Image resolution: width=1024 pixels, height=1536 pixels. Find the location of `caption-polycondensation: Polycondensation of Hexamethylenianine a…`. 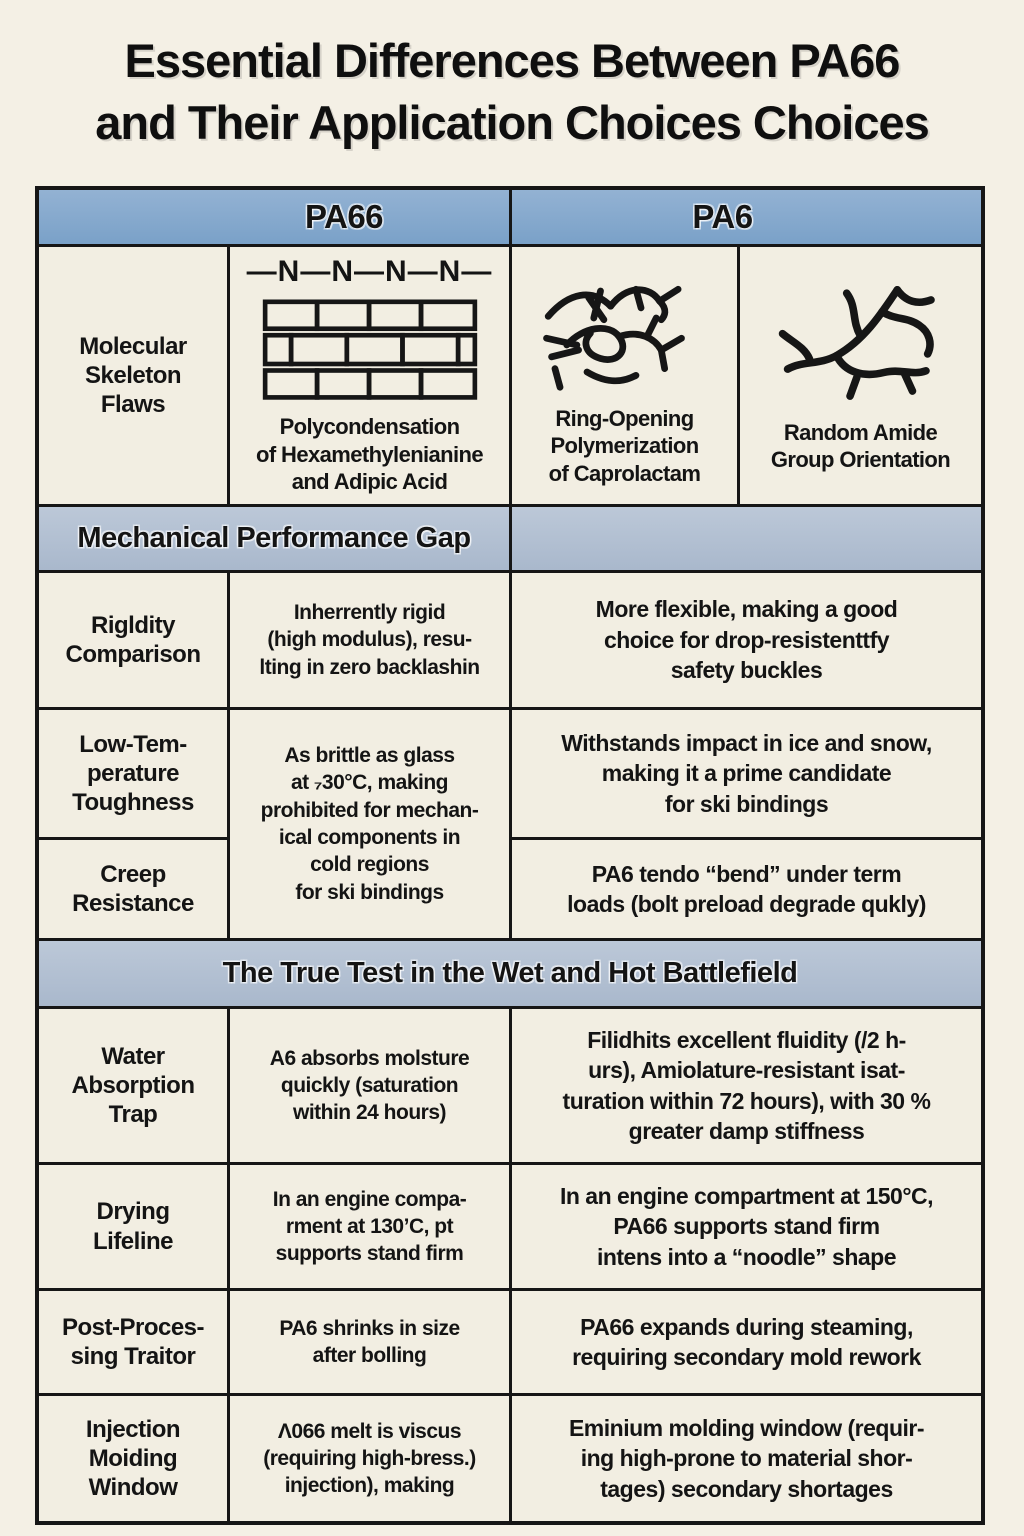

caption-polycondensation: Polycondensation of Hexamethylenianine a… is located at coordinates (369, 454).